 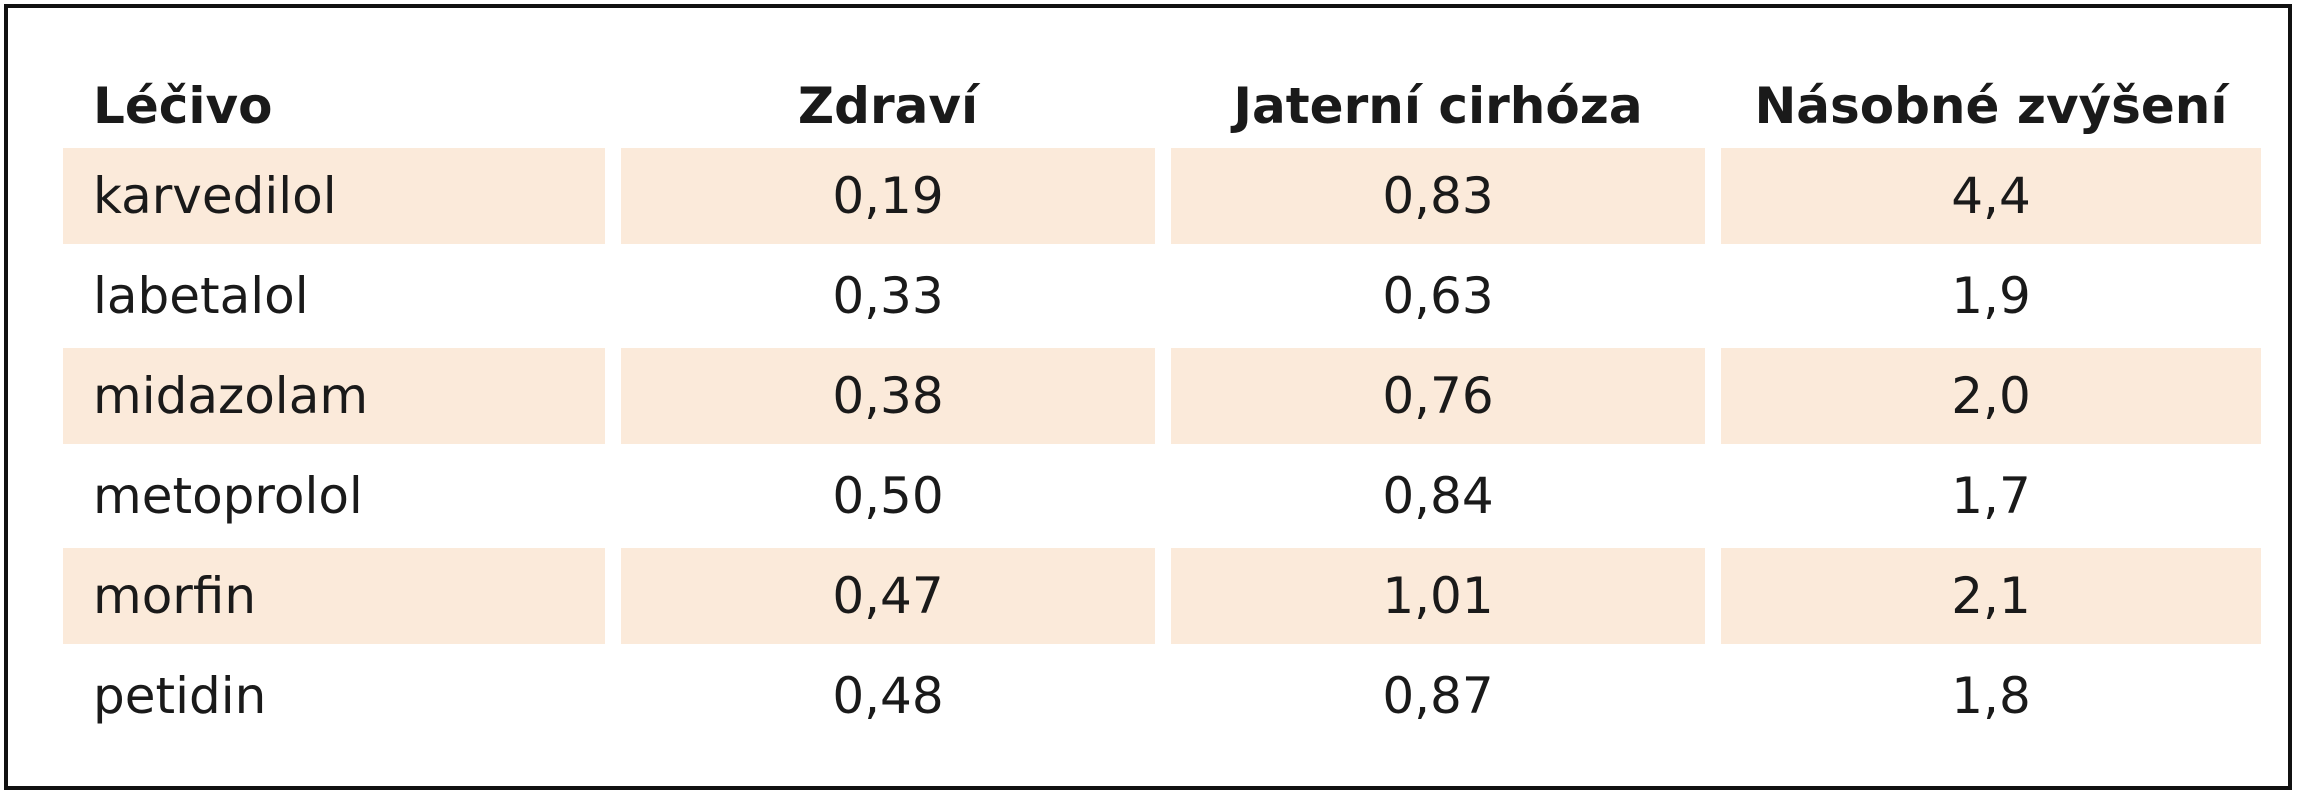 What do you see at coordinates (888, 106) in the screenshot?
I see `header-healthy: Zdraví` at bounding box center [888, 106].